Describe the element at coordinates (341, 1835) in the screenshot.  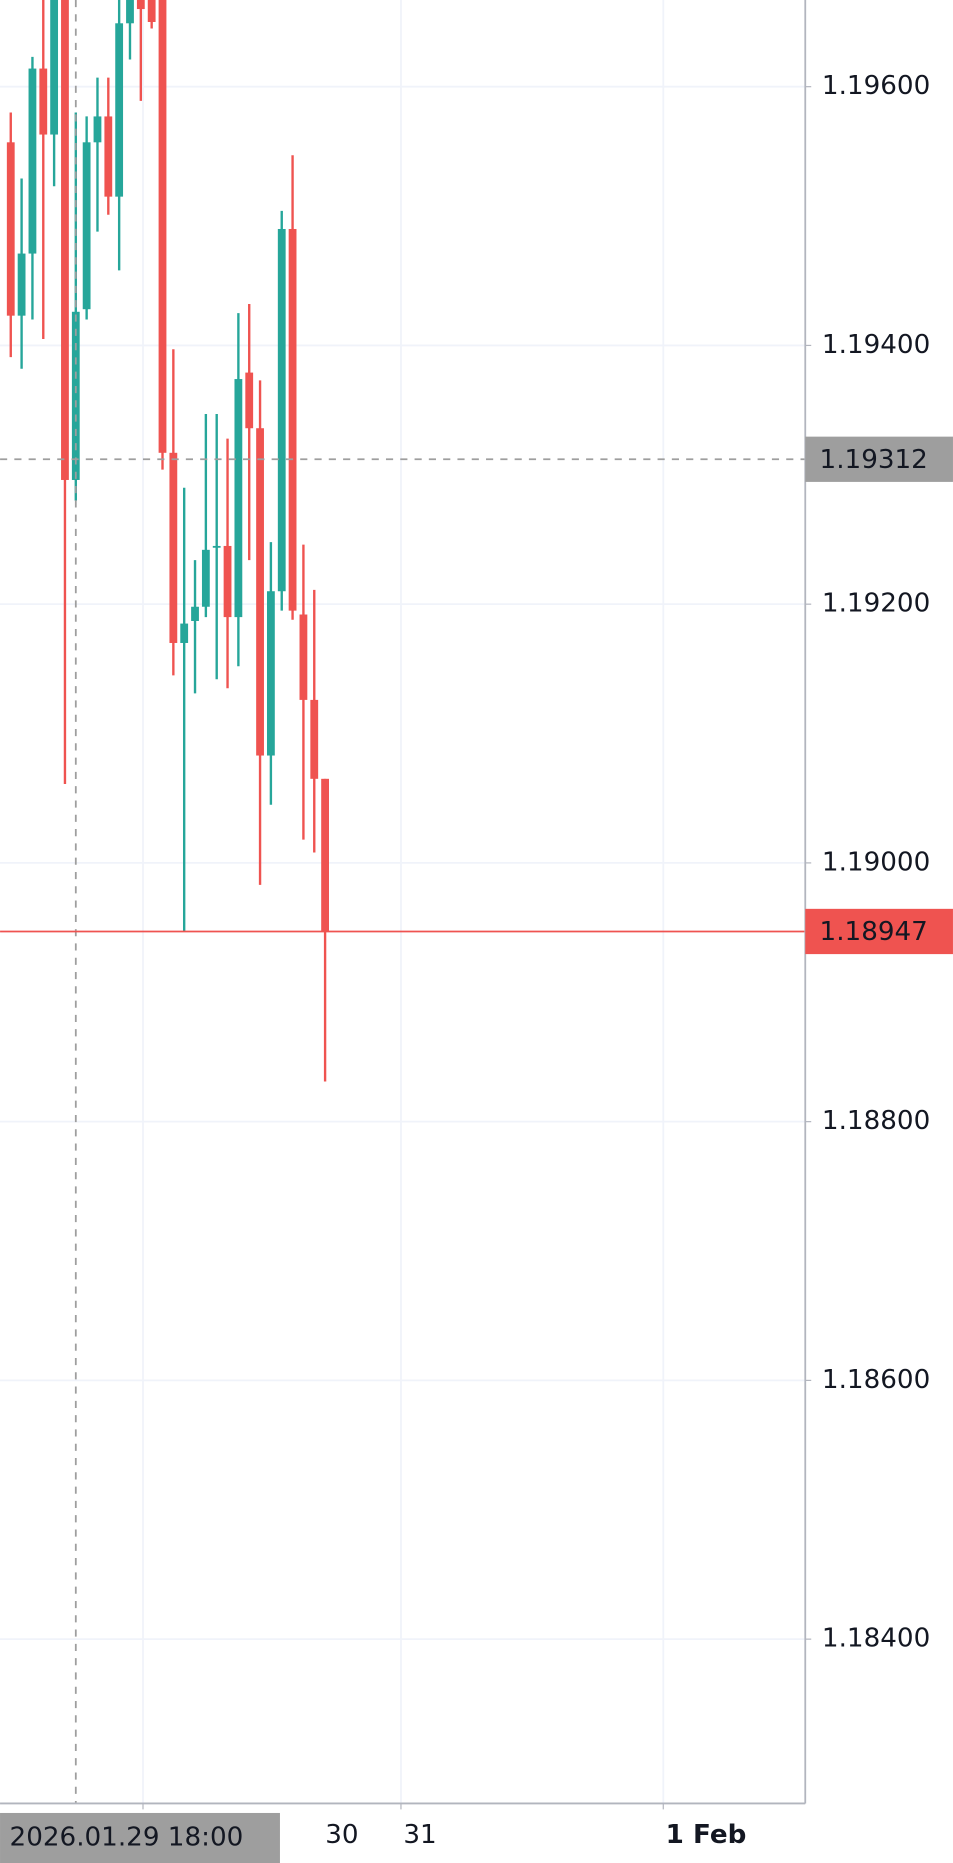
I see `x-tick-label: 30` at that location.